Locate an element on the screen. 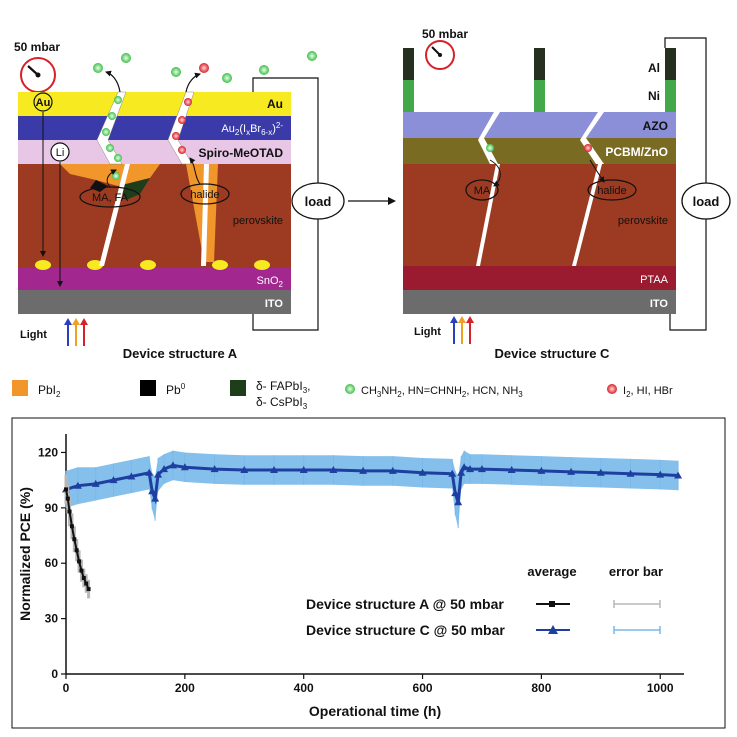  x-tick-label: 600 is located at coordinates (423, 688).